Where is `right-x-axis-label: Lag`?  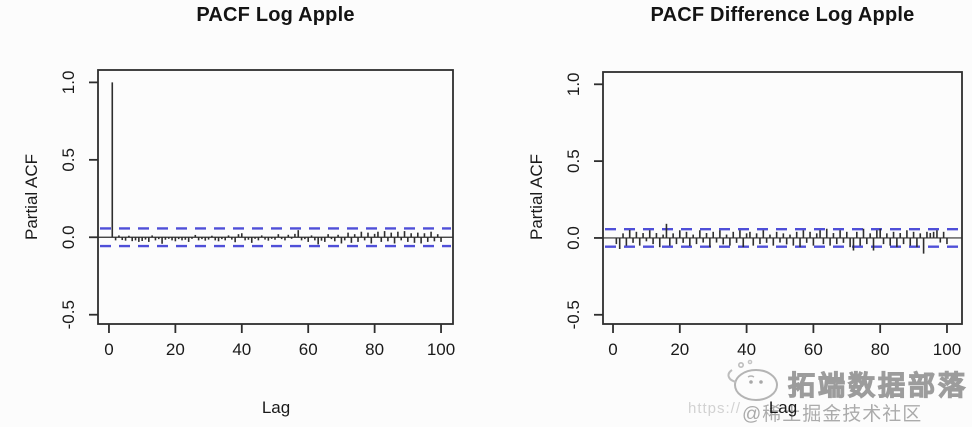
right-x-axis-label: Lag is located at coordinates (783, 407).